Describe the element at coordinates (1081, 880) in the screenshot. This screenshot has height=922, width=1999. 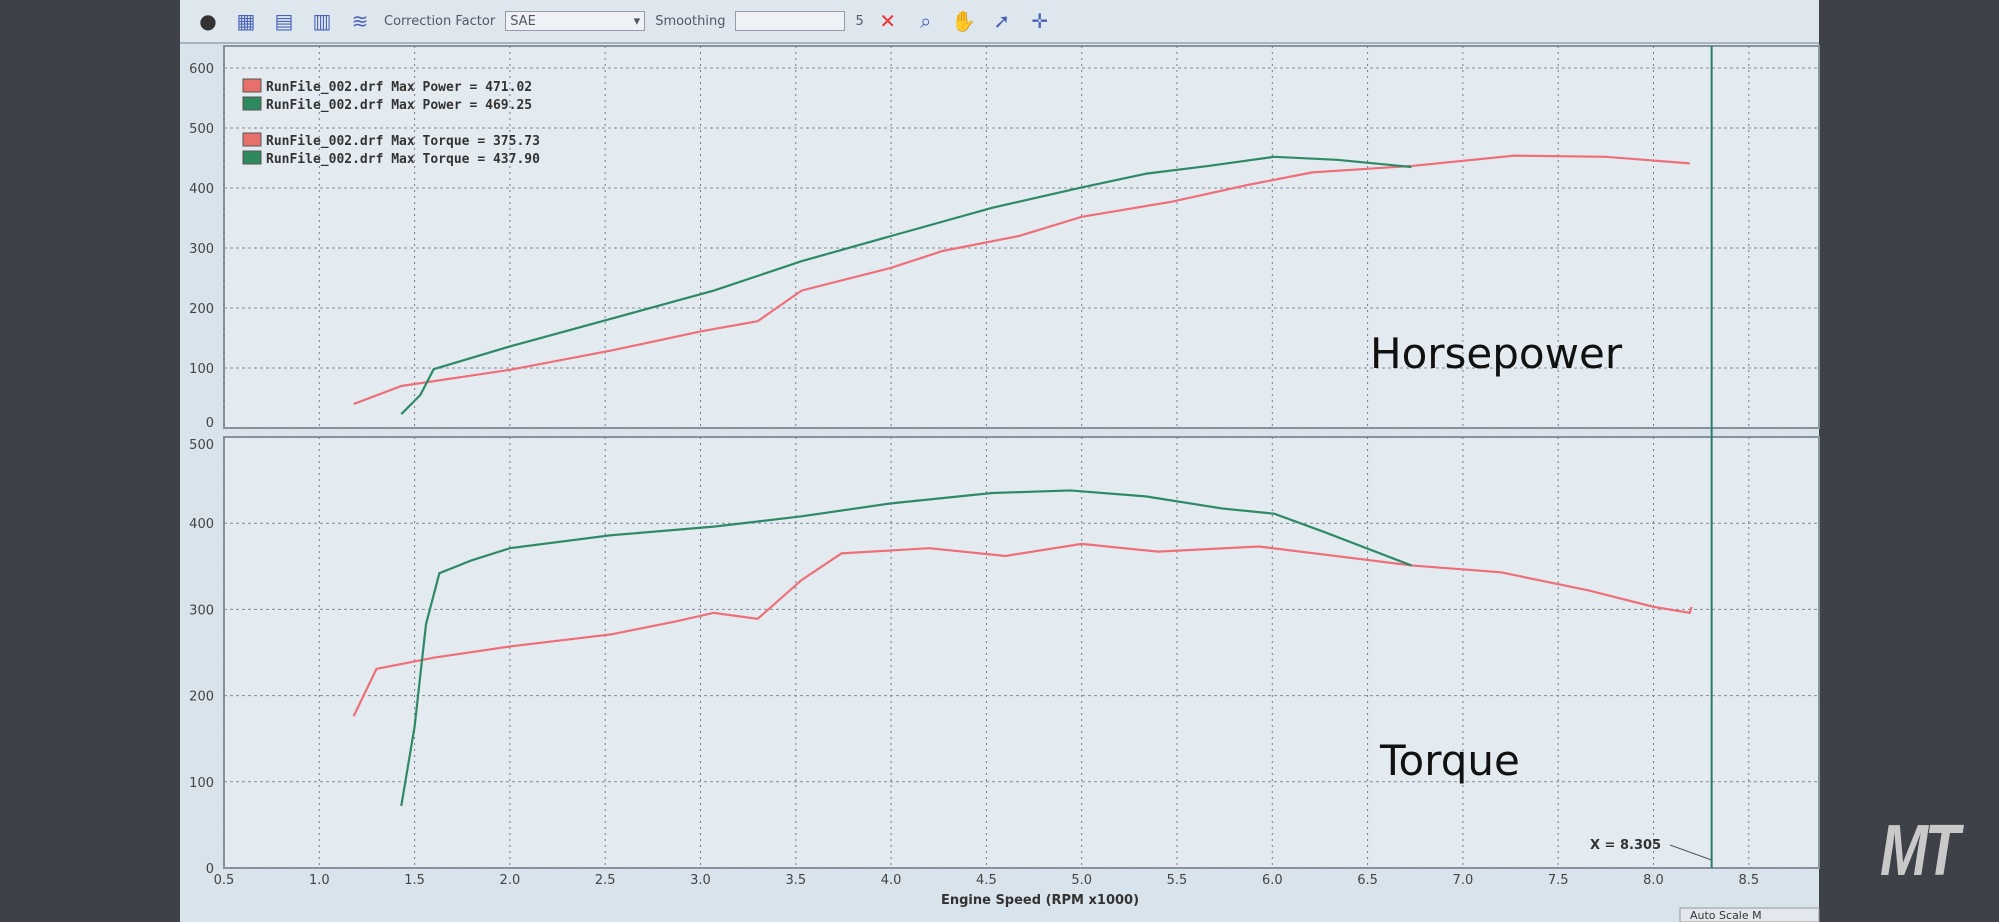
I see `x-tick-label: 5.0` at that location.